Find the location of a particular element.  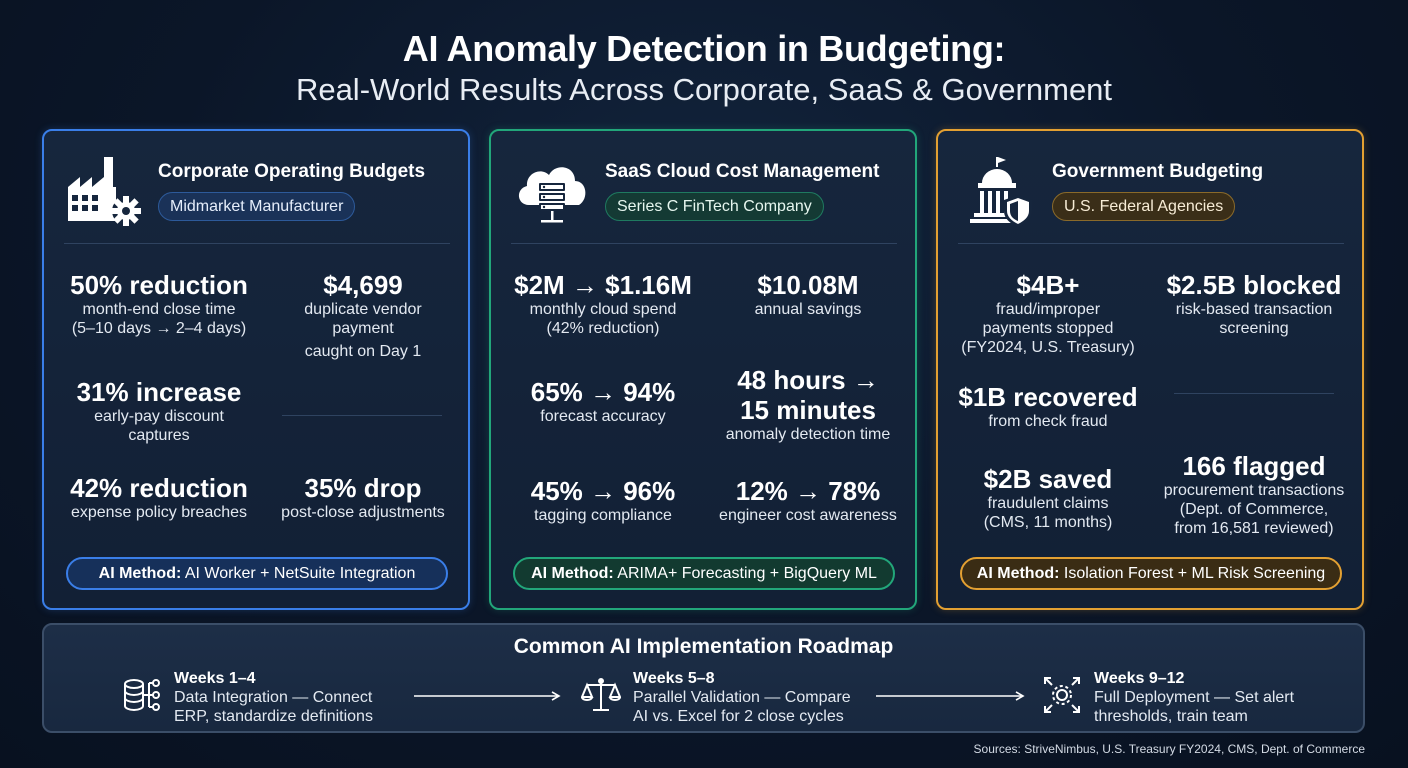

metric-label: payment is located at coordinates (363, 328).